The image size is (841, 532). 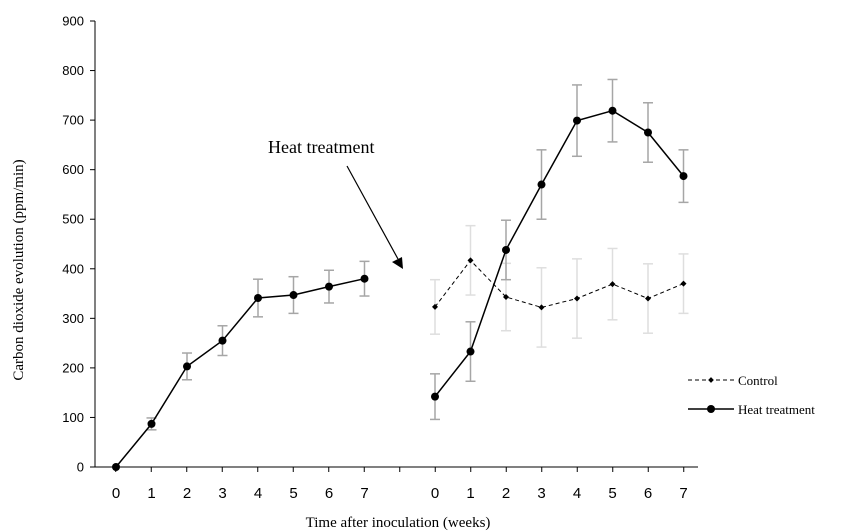 I want to click on y-tick-label: 0, so click(x=80, y=467).